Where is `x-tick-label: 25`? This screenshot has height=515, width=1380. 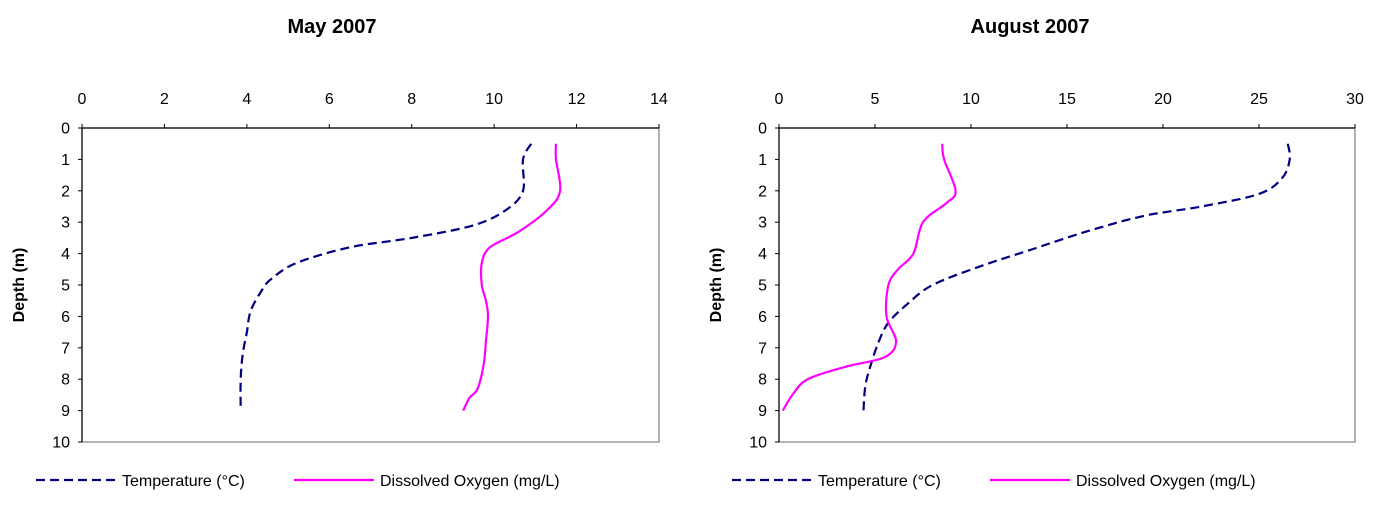 x-tick-label: 25 is located at coordinates (1259, 99).